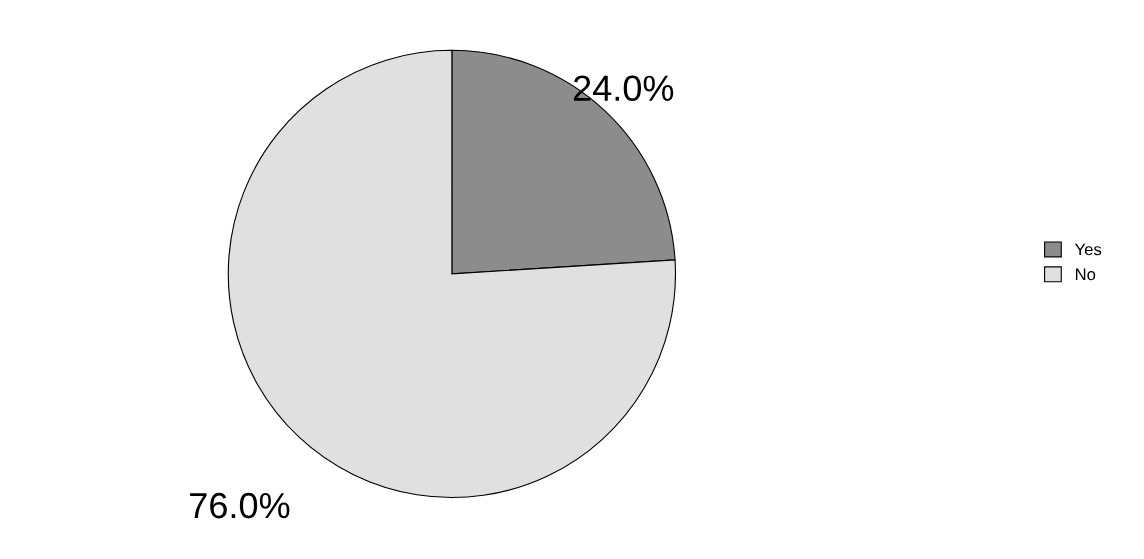 The height and width of the screenshot is (559, 1144). What do you see at coordinates (1085, 274) in the screenshot?
I see `legend-label: No` at bounding box center [1085, 274].